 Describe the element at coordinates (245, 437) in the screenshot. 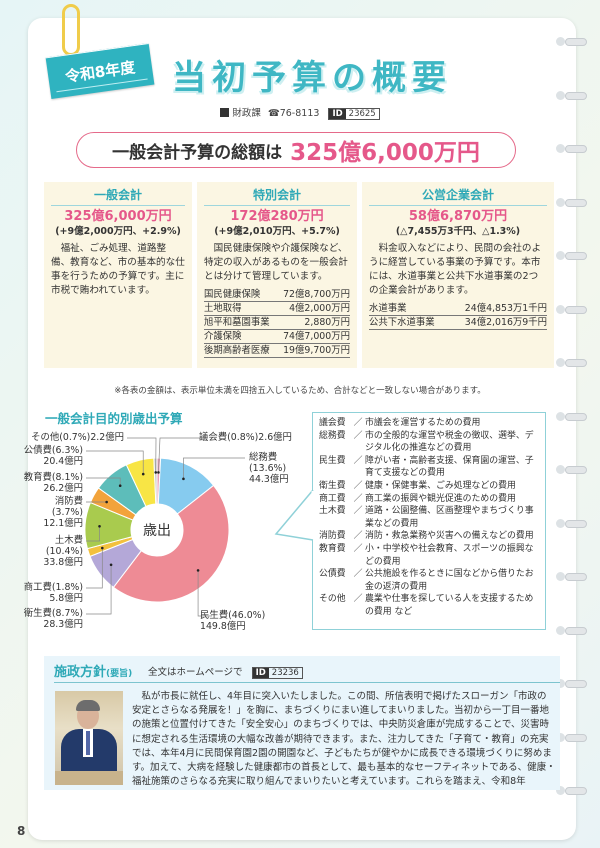

I see `pie-label: 議会費(0.8%)2.6億円` at that location.